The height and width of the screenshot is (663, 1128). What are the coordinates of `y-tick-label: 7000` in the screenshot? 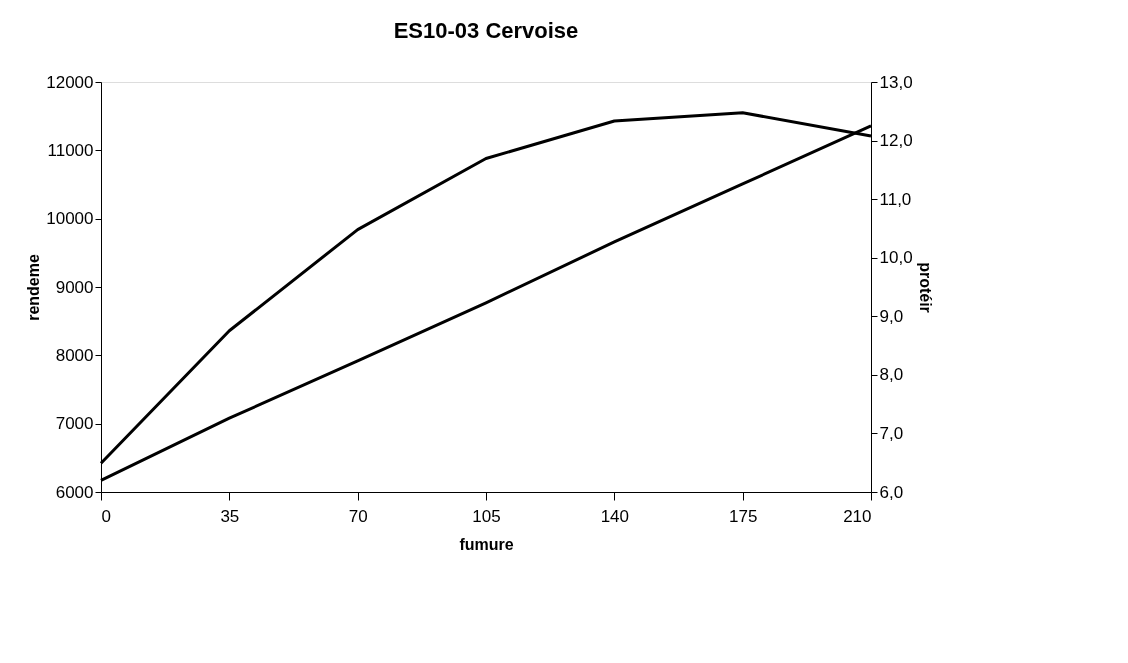 It's located at (74, 424).